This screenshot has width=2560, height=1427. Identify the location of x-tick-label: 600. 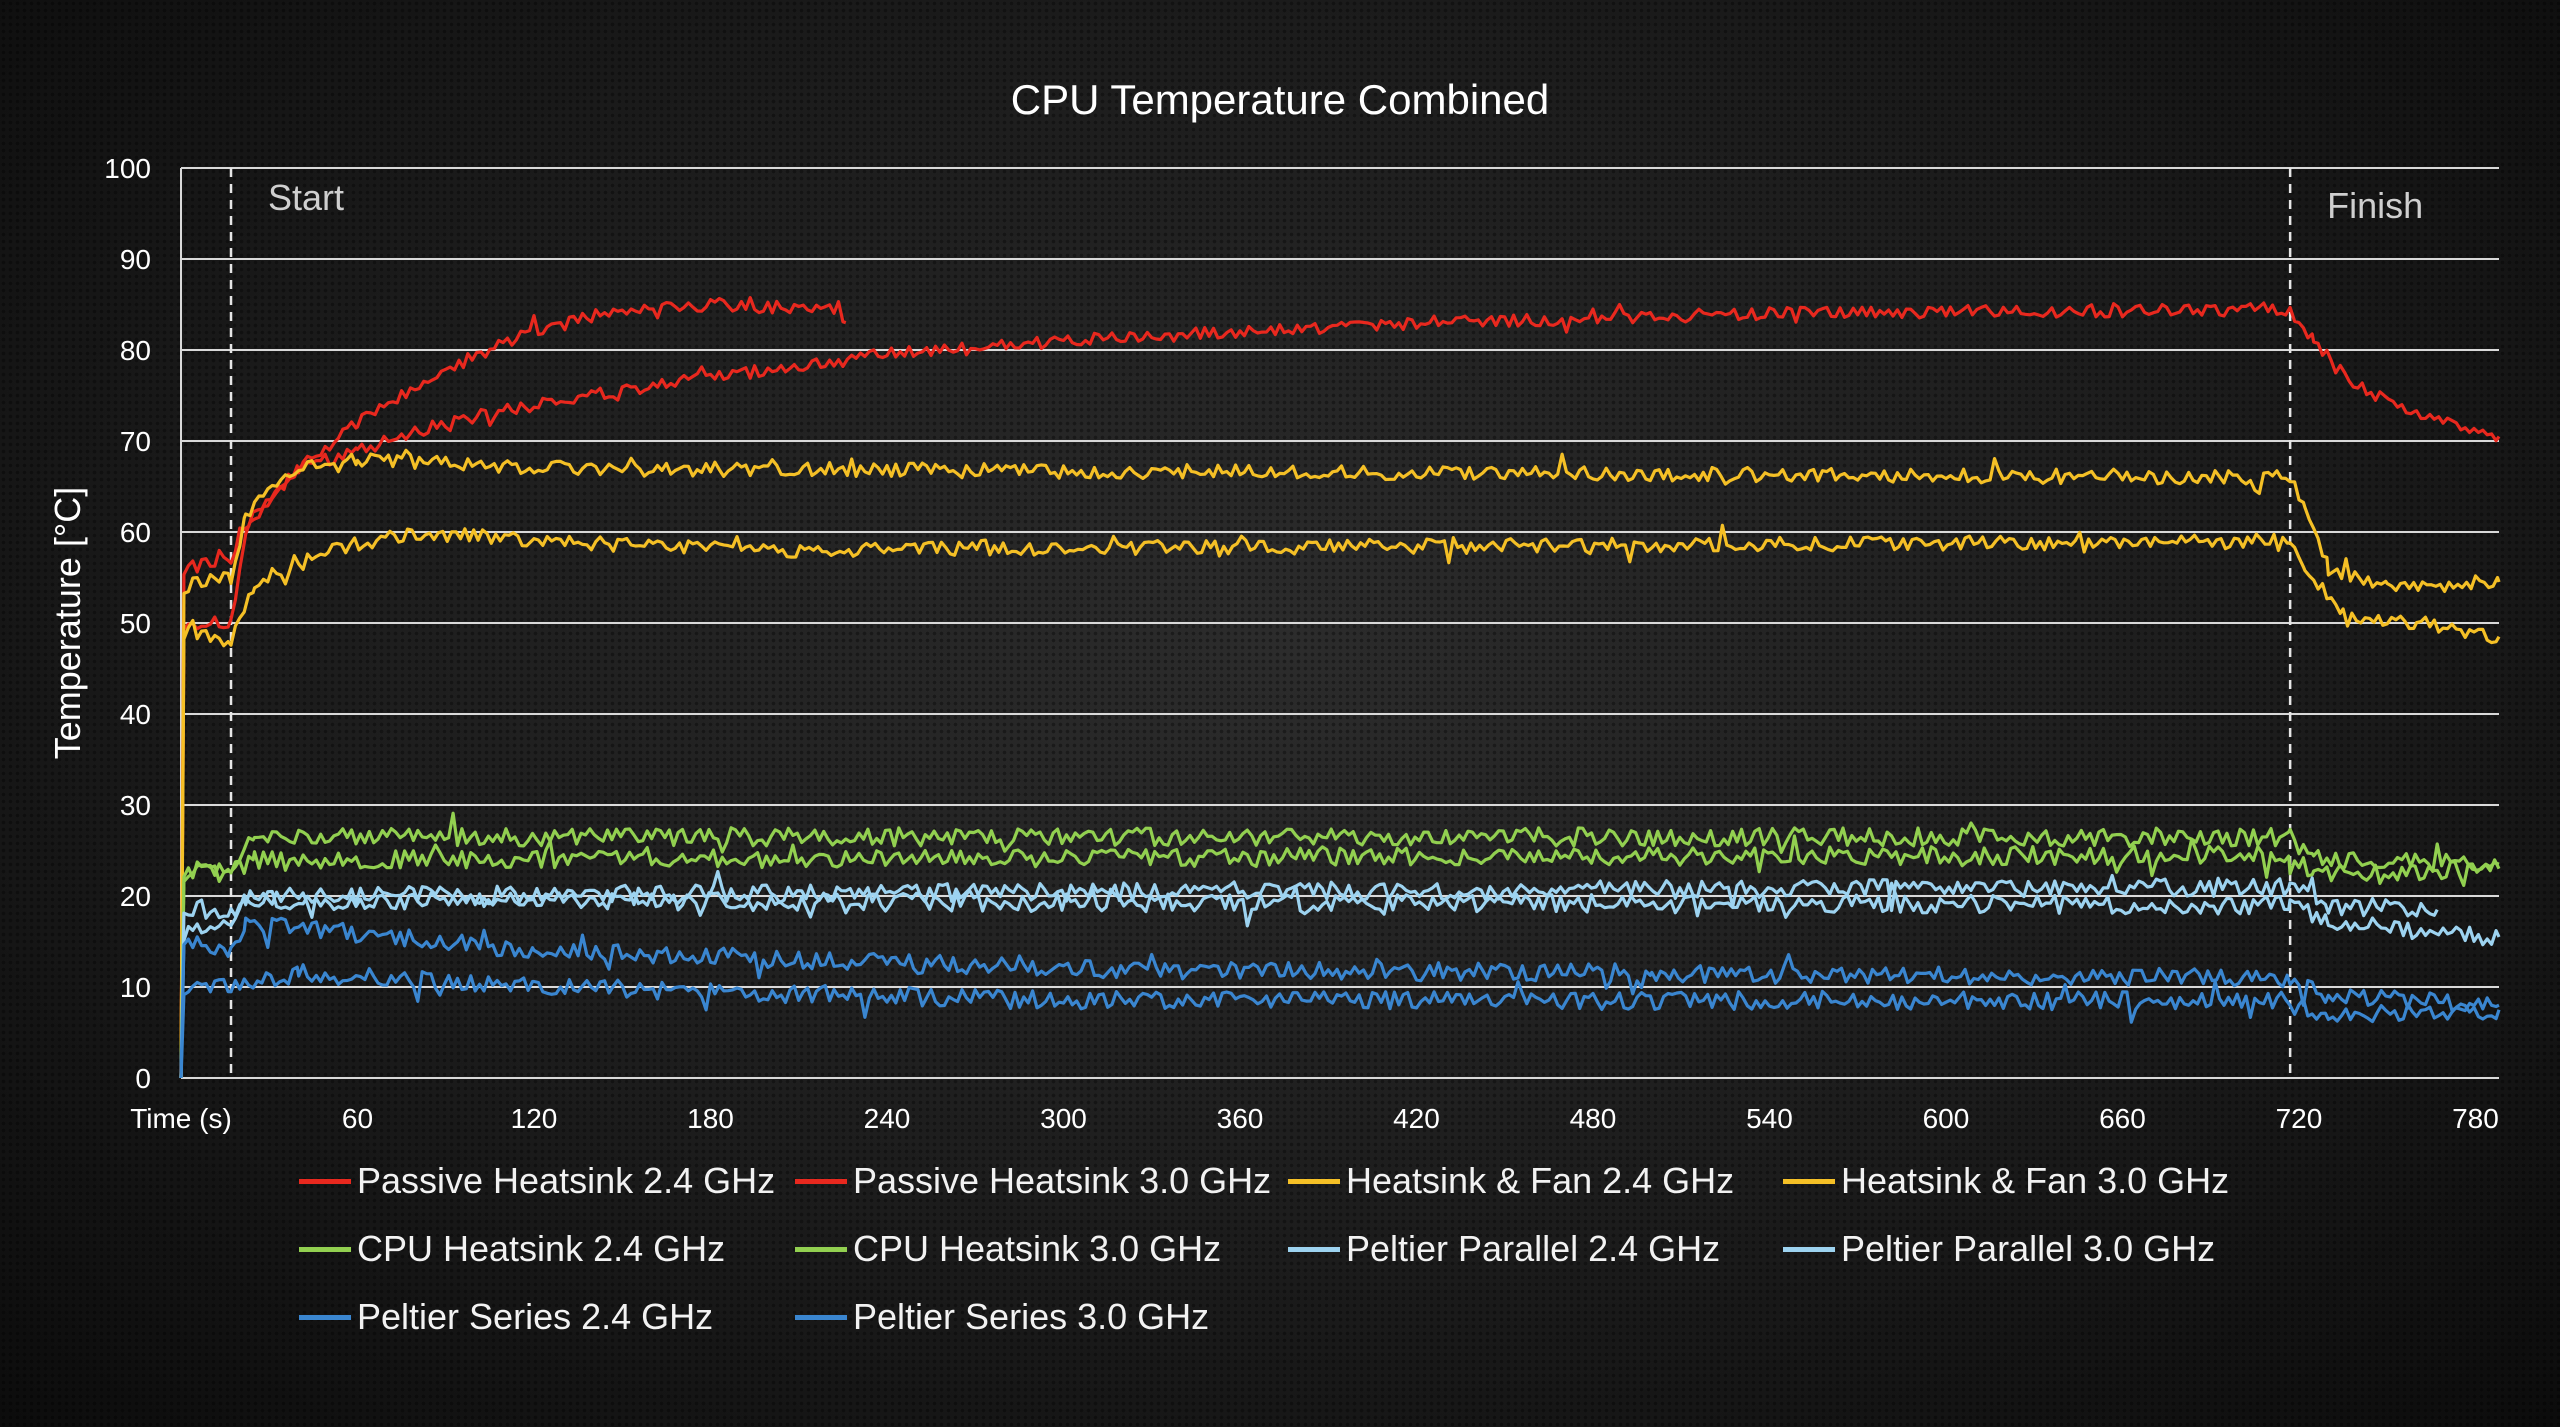
(1946, 1118).